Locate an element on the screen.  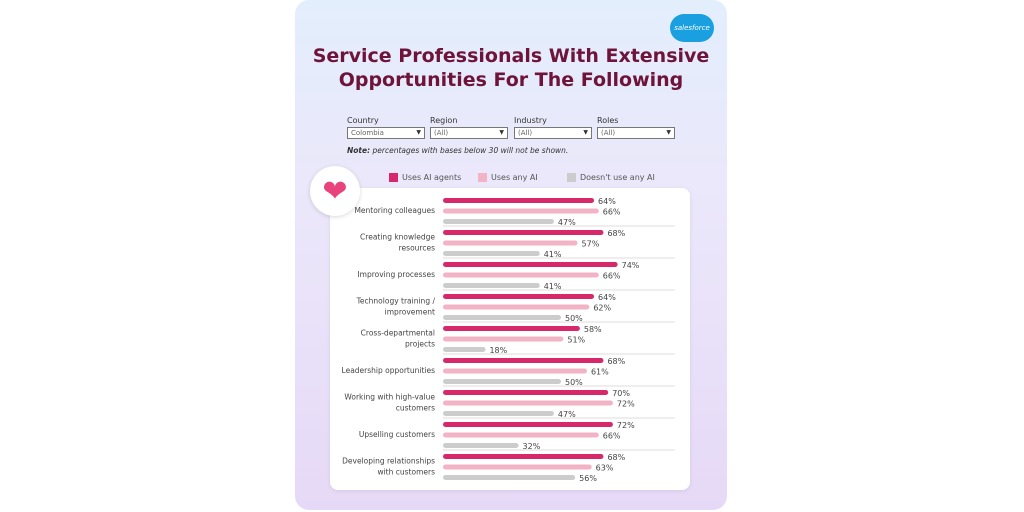
data-label: 70% is located at coordinates (621, 393).